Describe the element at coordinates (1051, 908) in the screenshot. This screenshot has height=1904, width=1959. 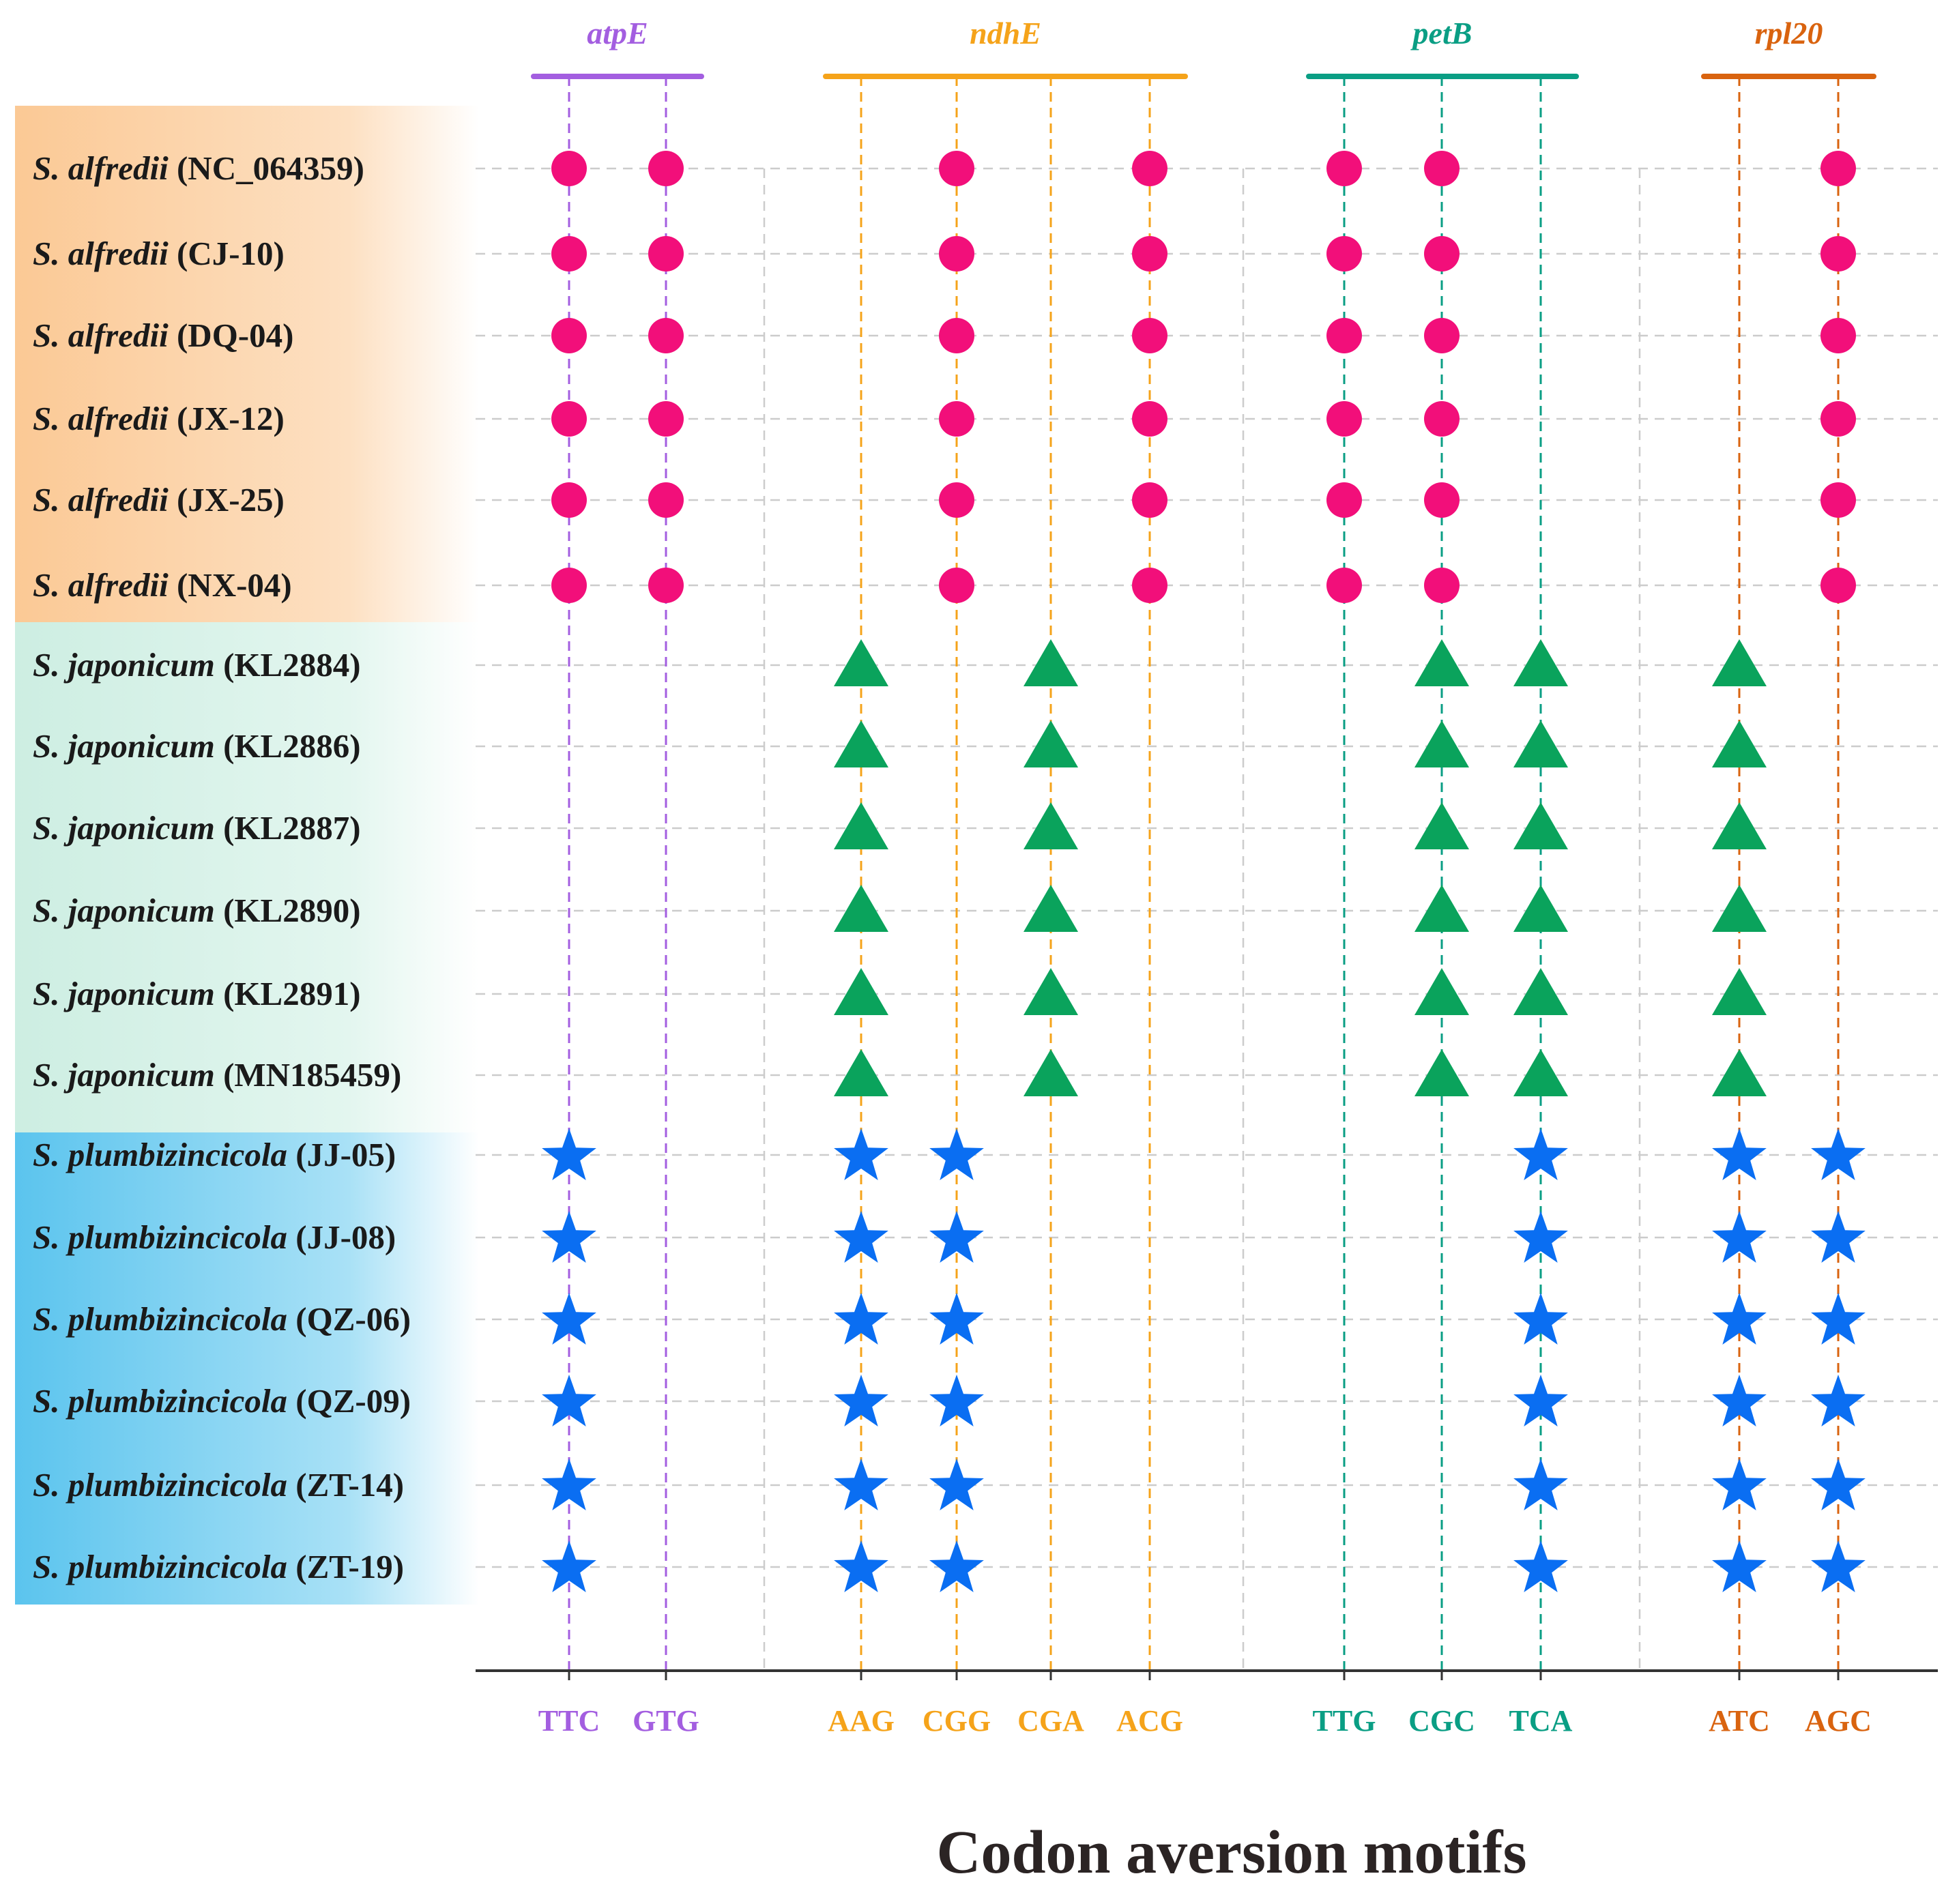
I see `marker-KL2890-CGA` at that location.